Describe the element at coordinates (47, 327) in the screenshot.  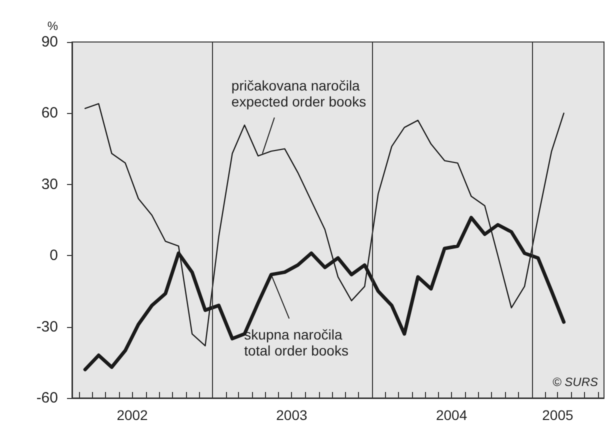
I see `y-tick-label: -30` at that location.